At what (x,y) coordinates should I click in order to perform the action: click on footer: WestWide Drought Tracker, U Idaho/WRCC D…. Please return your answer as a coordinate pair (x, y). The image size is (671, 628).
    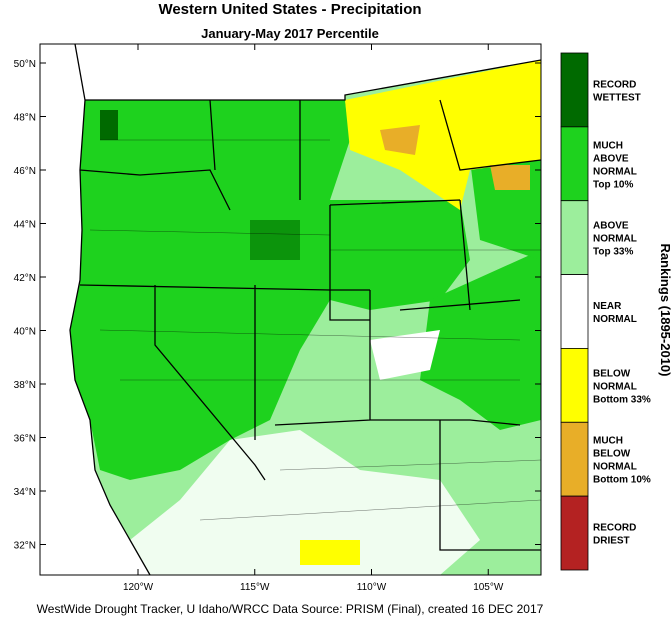
    Looking at the image, I should click on (290, 609).